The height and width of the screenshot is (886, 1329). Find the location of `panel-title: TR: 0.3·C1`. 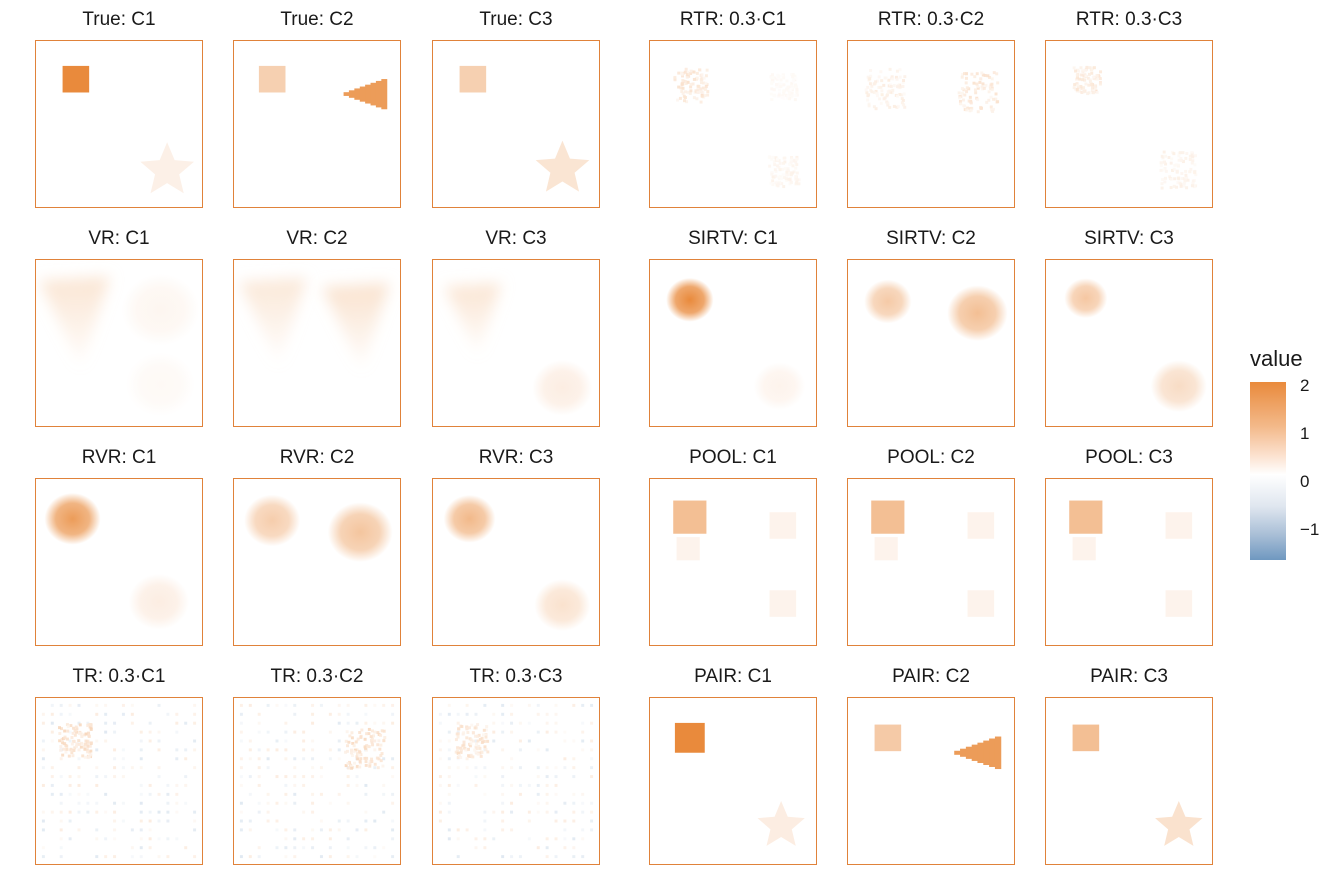

panel-title: TR: 0.3·C1 is located at coordinates (119, 676).